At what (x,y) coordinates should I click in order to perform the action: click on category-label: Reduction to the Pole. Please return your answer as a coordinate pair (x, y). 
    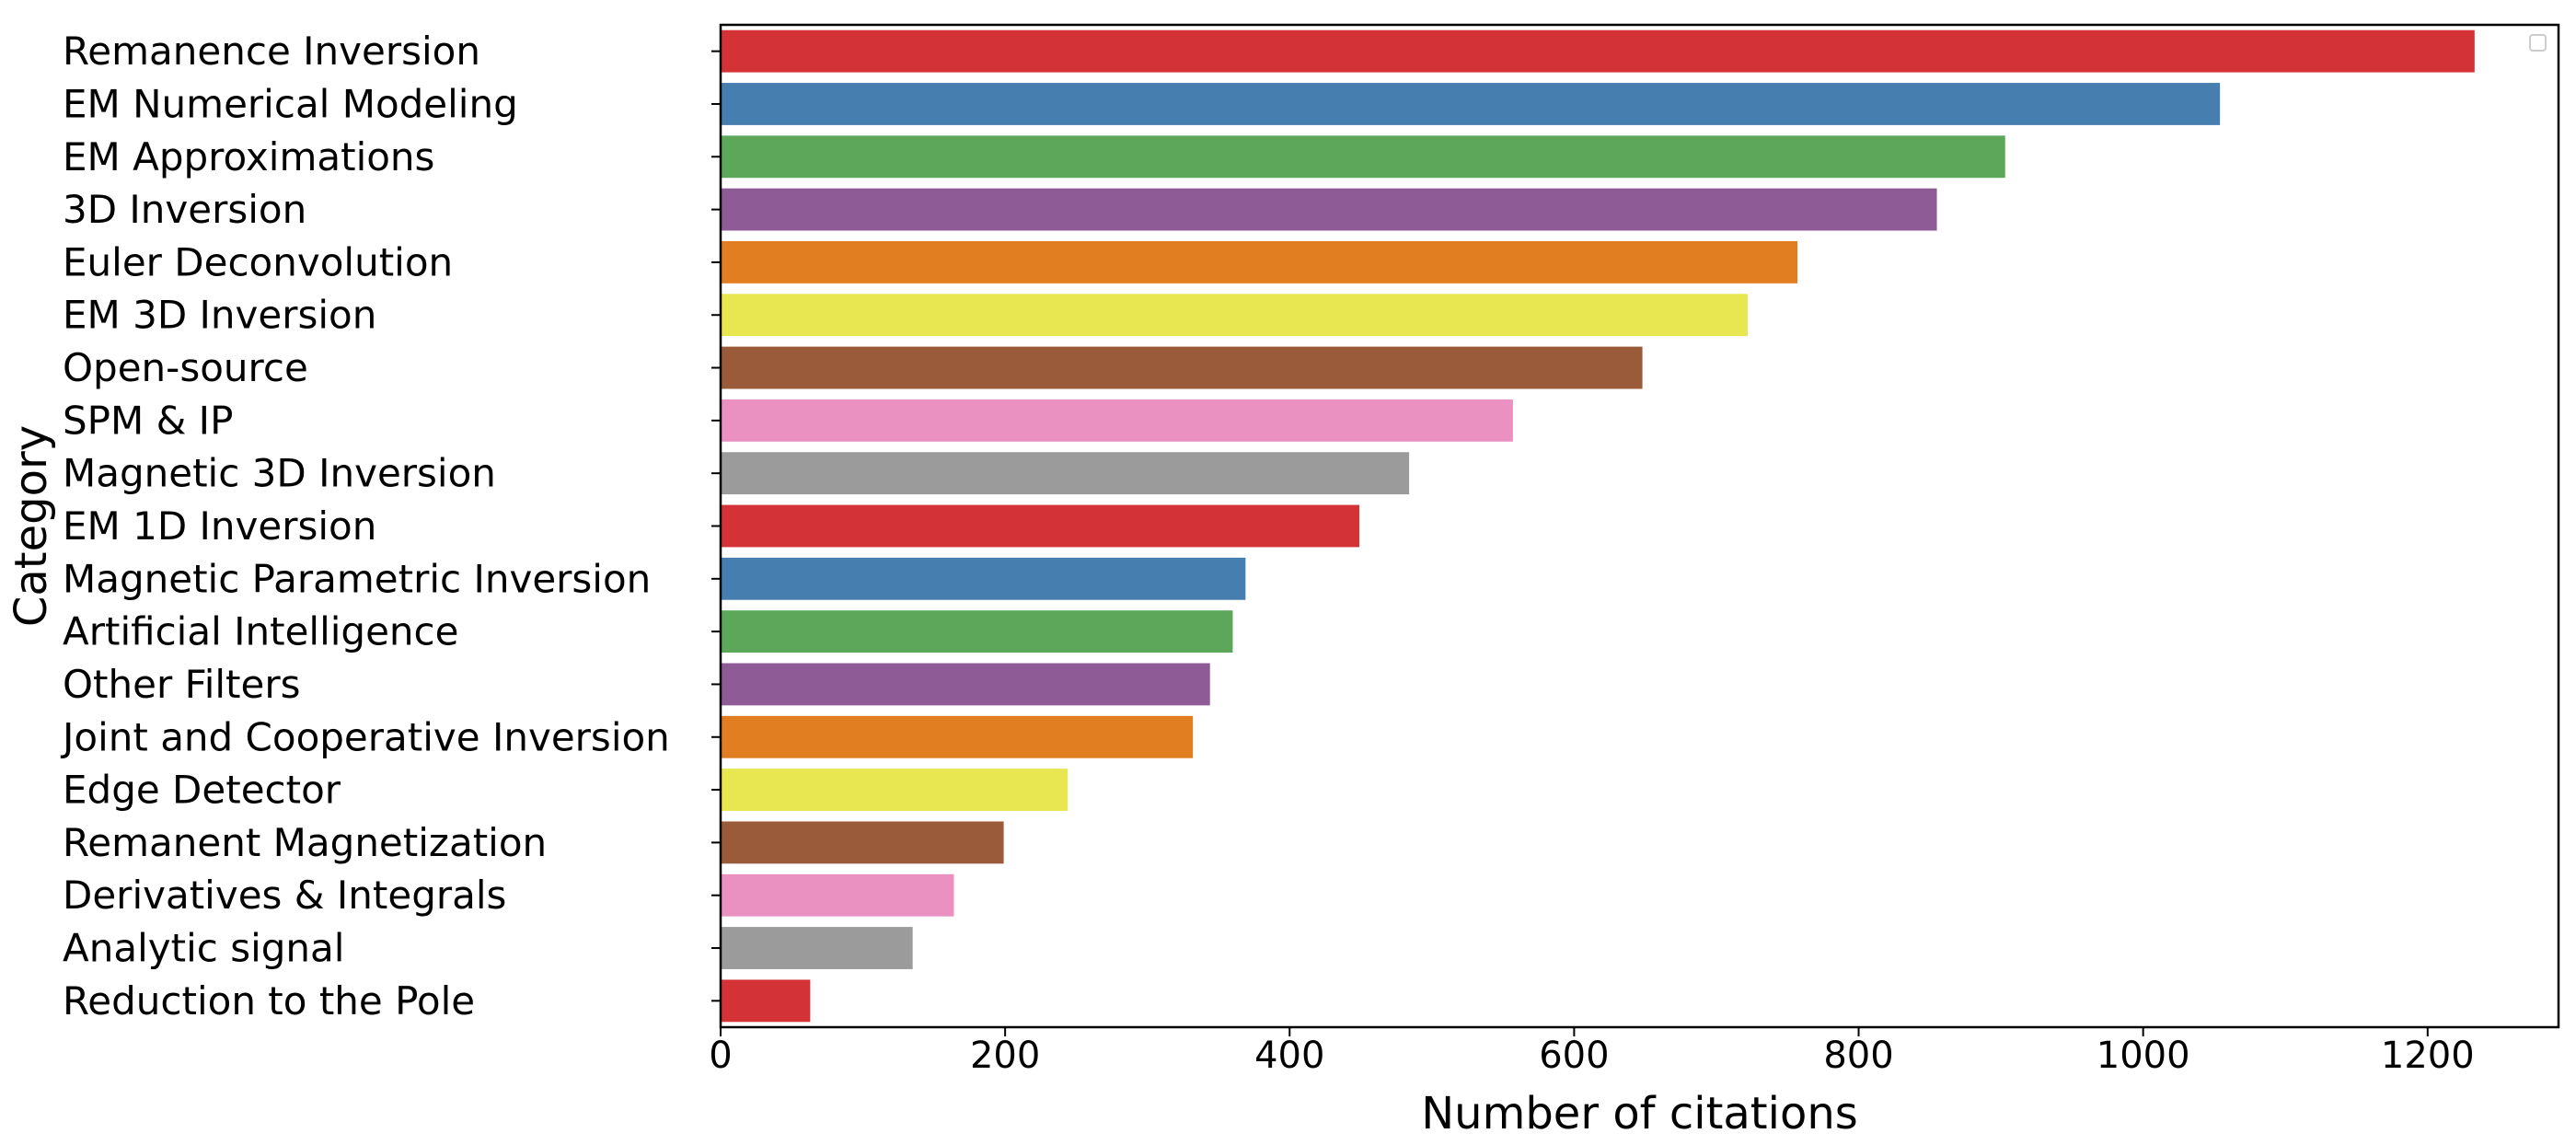
    Looking at the image, I should click on (269, 1001).